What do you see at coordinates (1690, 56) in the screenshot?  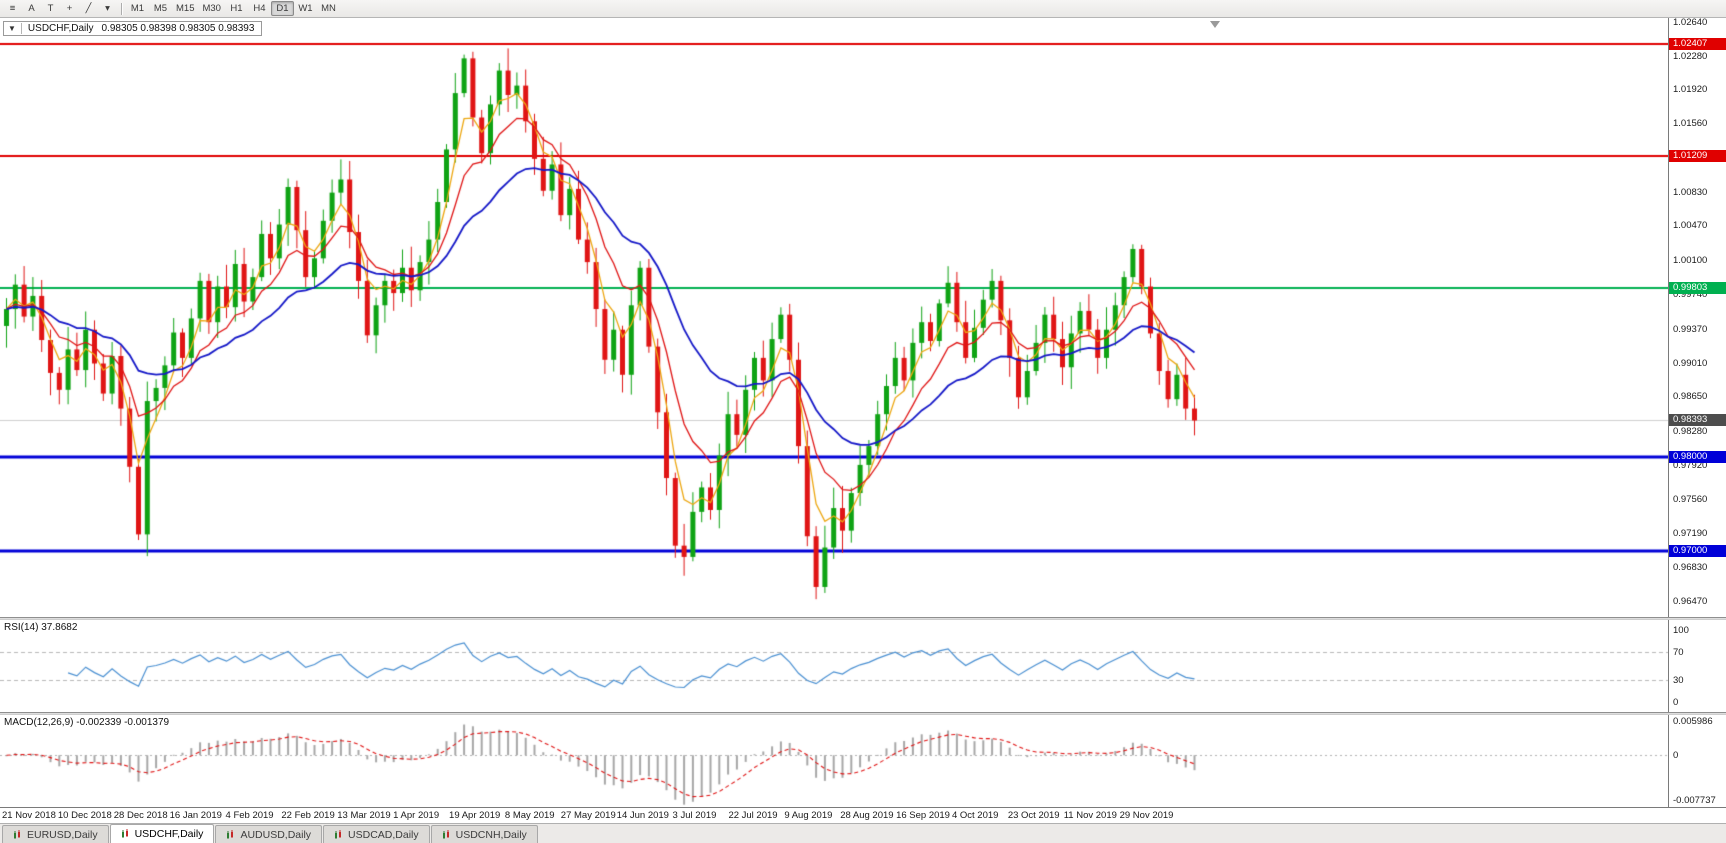 I see `price-tick-label: 1.02280` at bounding box center [1690, 56].